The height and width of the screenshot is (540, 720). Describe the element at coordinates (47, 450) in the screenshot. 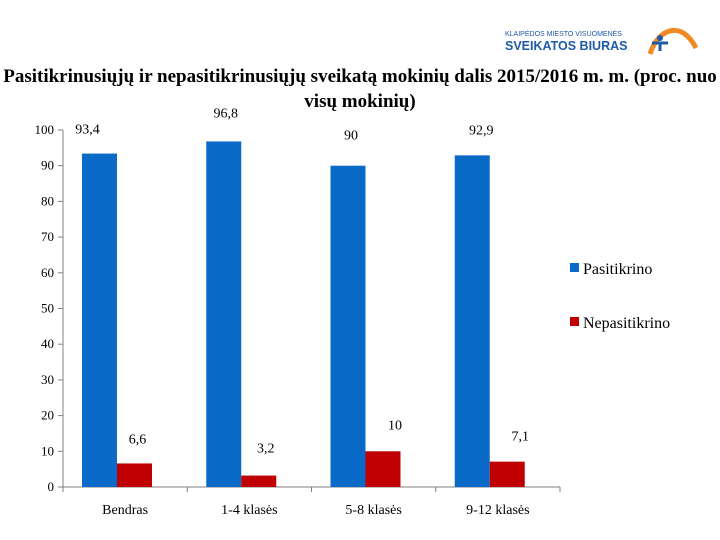

I see `y-tick-label: 10` at that location.